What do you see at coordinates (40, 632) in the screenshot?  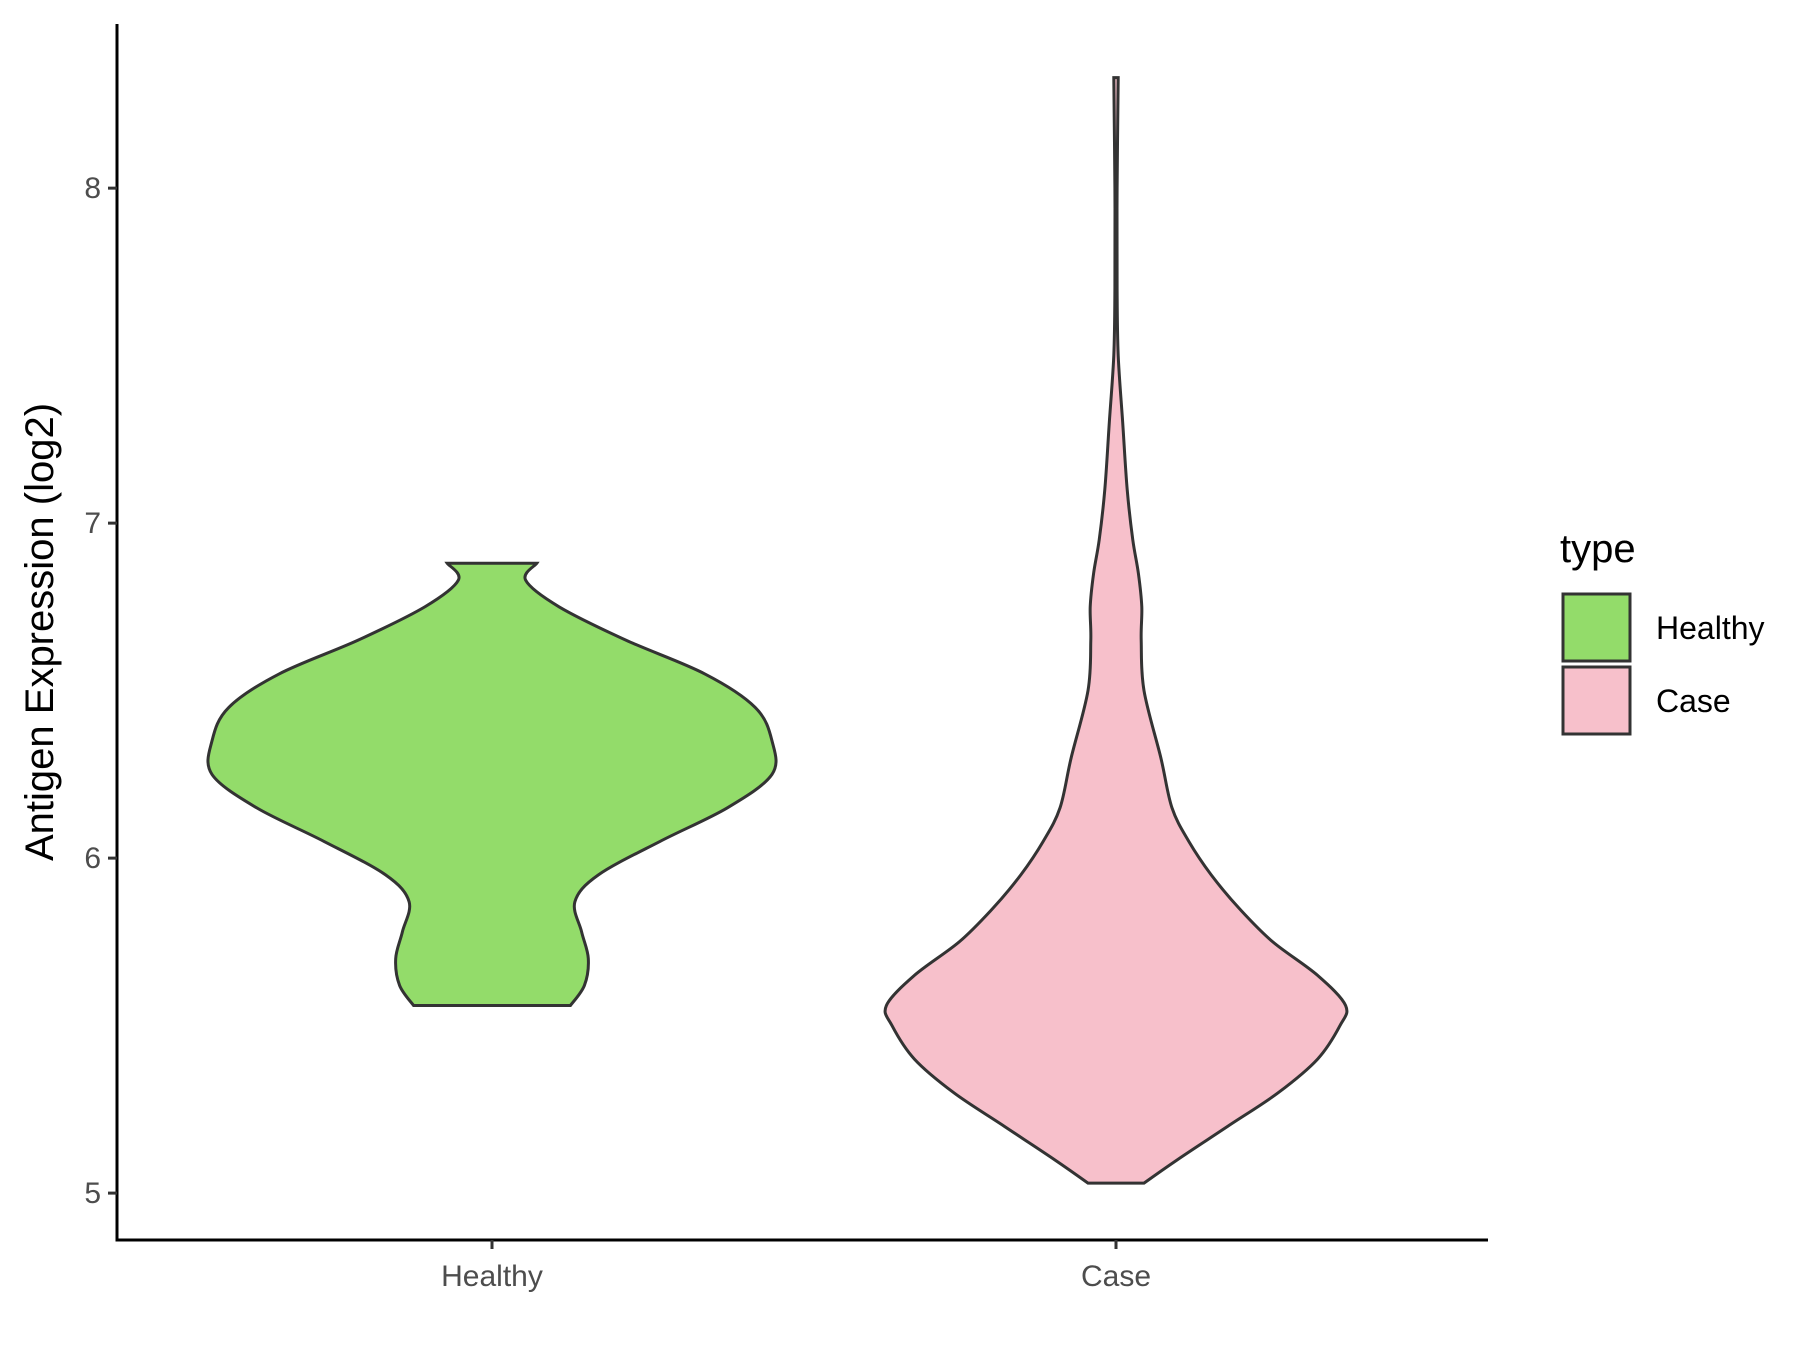 I see `y-axis-title: Antigen Expression (log2)` at bounding box center [40, 632].